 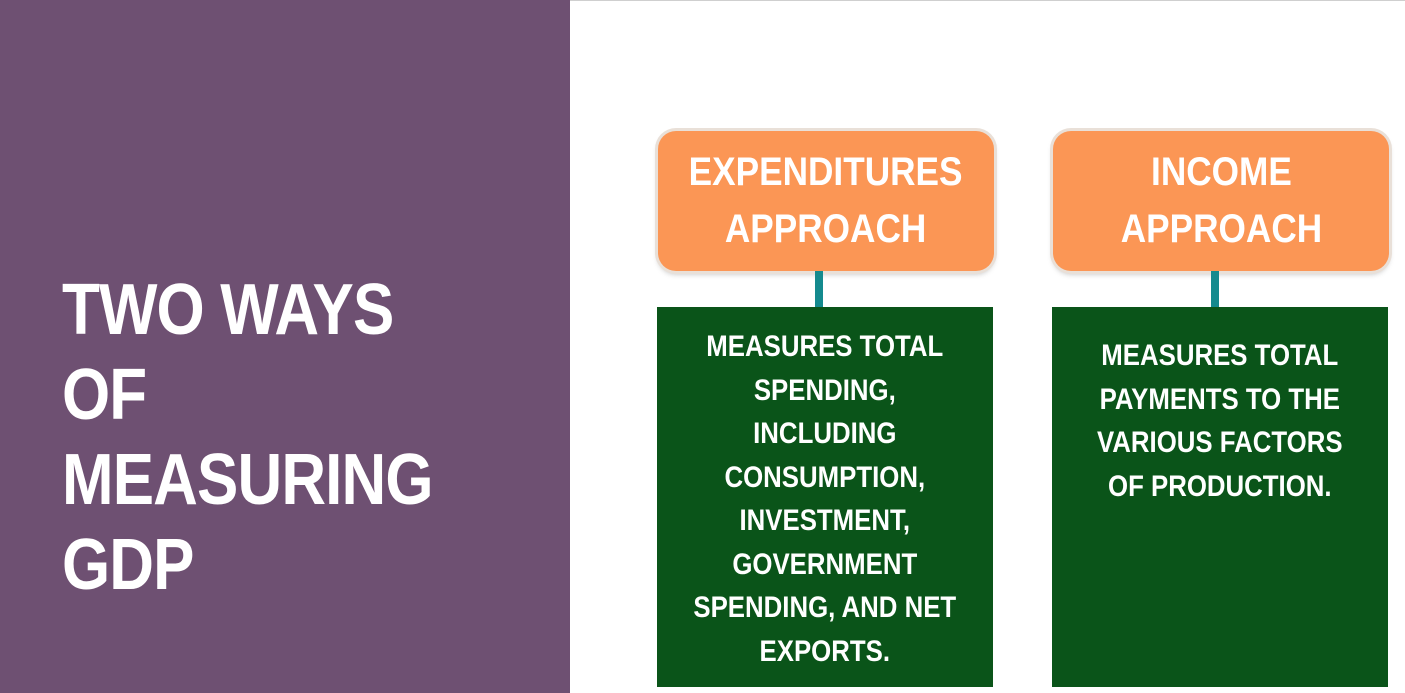 What do you see at coordinates (1215, 289) in the screenshot?
I see `income-connector` at bounding box center [1215, 289].